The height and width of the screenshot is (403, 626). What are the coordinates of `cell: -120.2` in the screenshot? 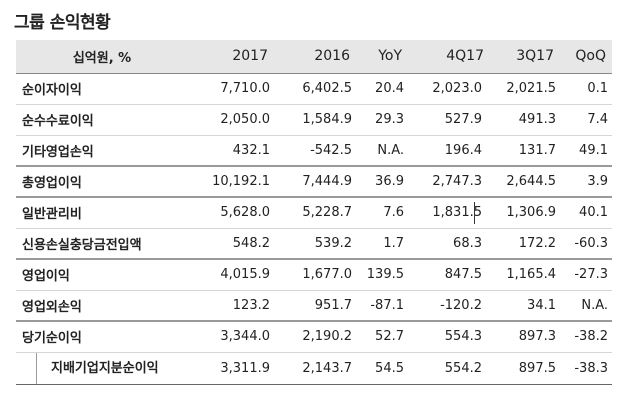 It's located at (449, 306).